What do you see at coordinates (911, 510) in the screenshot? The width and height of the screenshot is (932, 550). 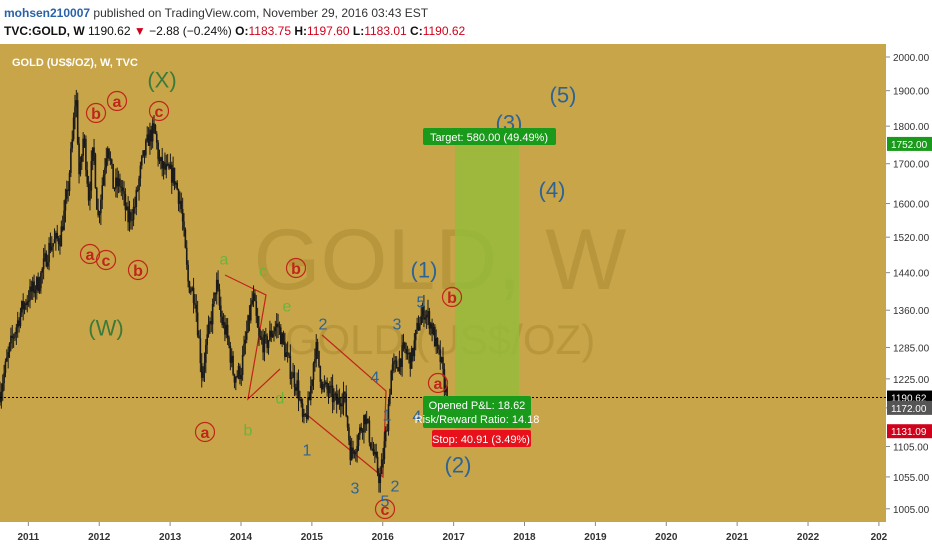 I see `price-tick-label: 1005.00` at bounding box center [911, 510].